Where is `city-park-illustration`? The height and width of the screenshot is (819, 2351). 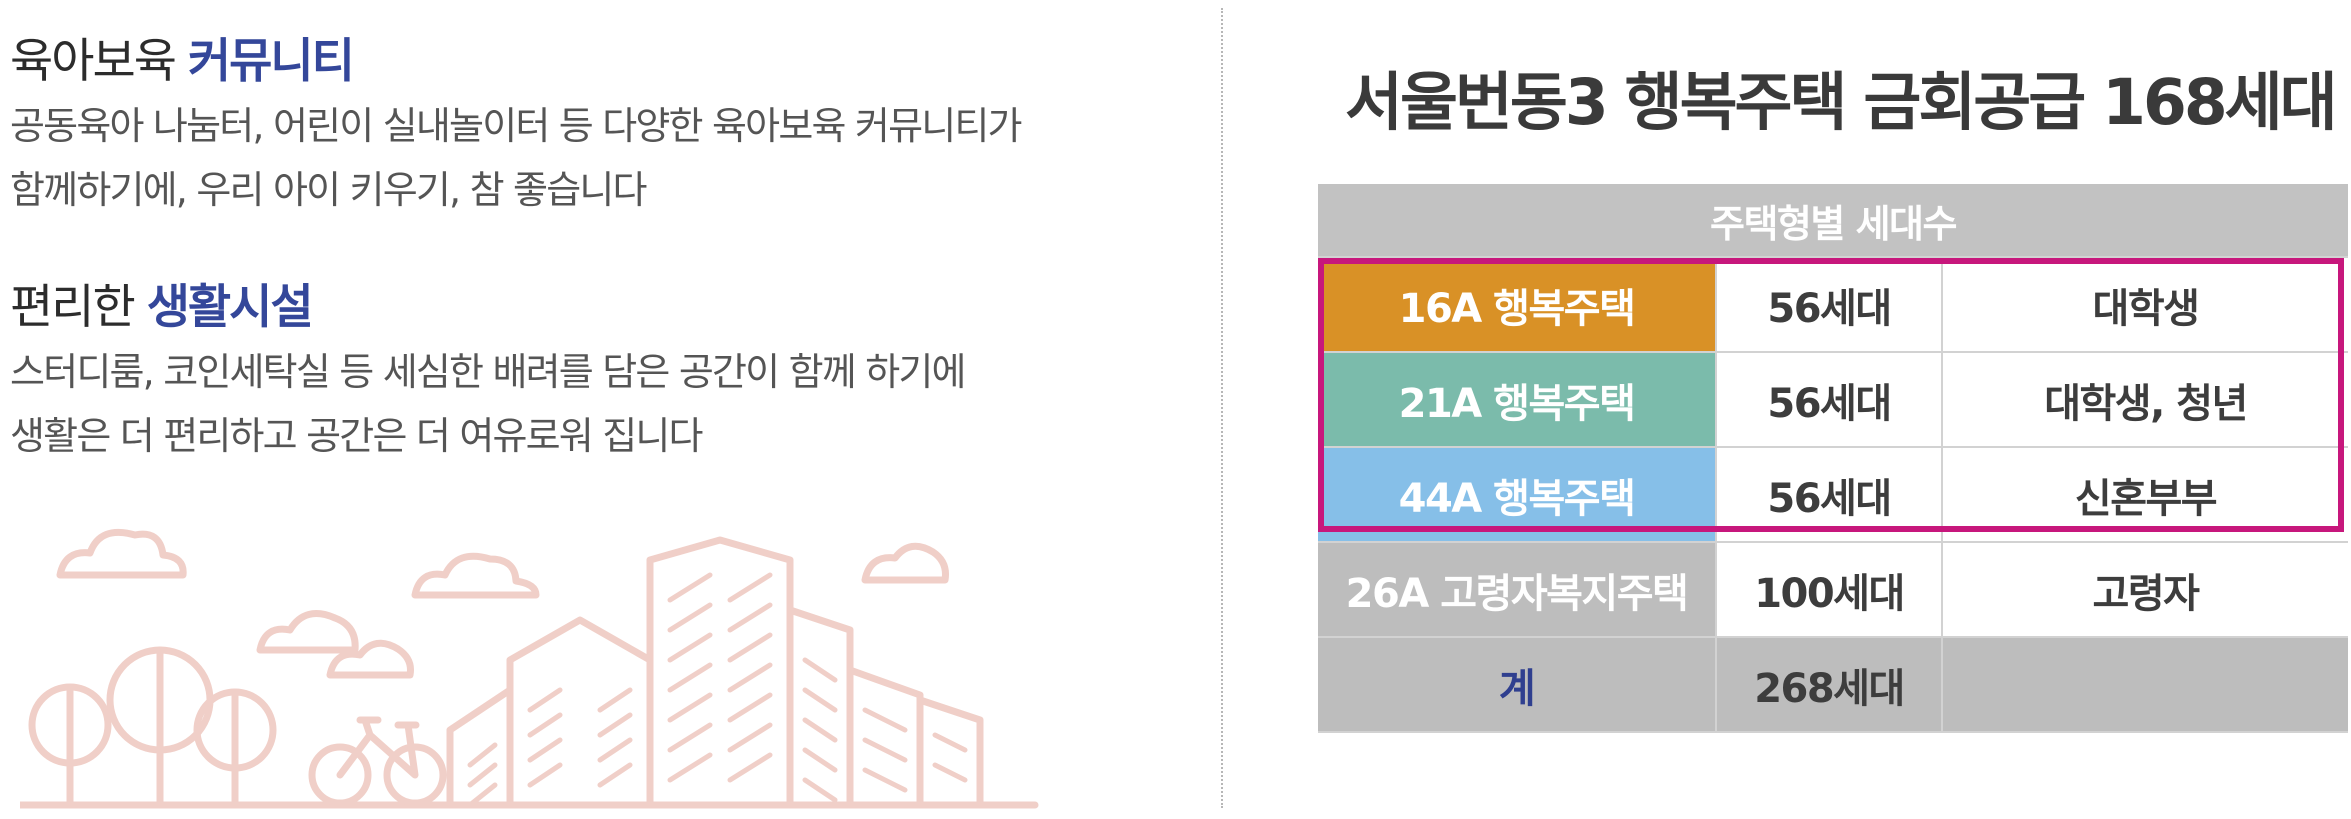 city-park-illustration is located at coordinates (529, 668).